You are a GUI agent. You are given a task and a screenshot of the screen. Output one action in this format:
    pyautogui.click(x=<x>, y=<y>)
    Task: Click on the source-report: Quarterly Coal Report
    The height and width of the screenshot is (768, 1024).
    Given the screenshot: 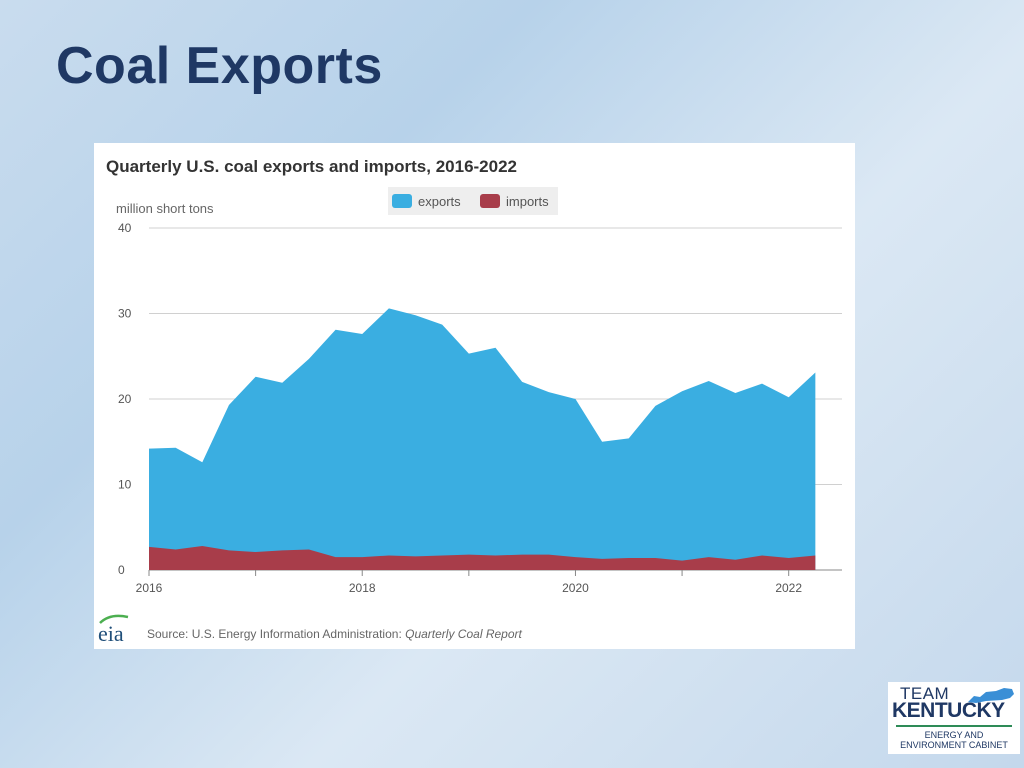 What is the action you would take?
    pyautogui.click(x=463, y=634)
    